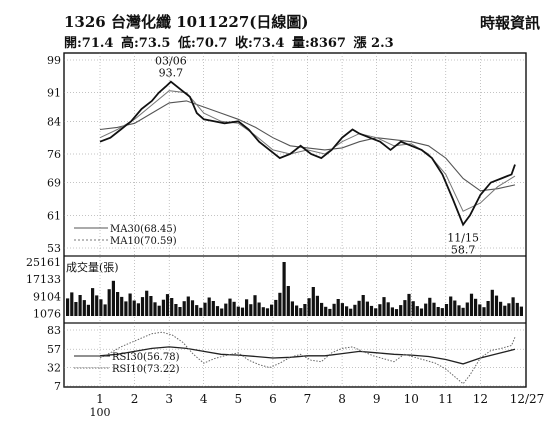 This screenshot has width=556, height=433. Describe the element at coordinates (100, 412) in the screenshot. I see `year-label: 100` at that location.